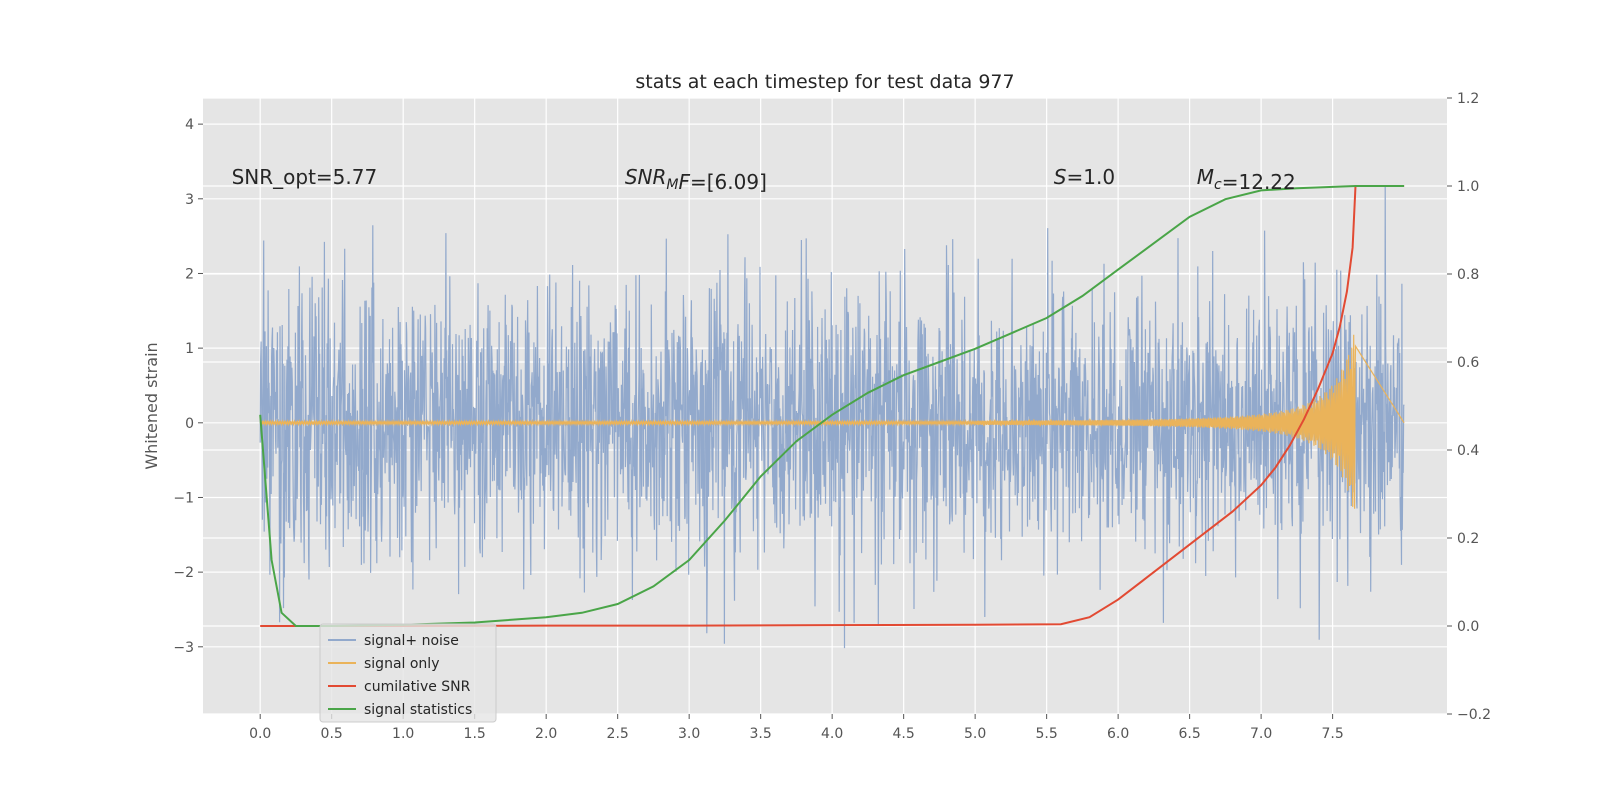 This screenshot has height=800, width=1600. Describe the element at coordinates (1468, 363) in the screenshot. I see `y2-tick-label: 0.6` at that location.